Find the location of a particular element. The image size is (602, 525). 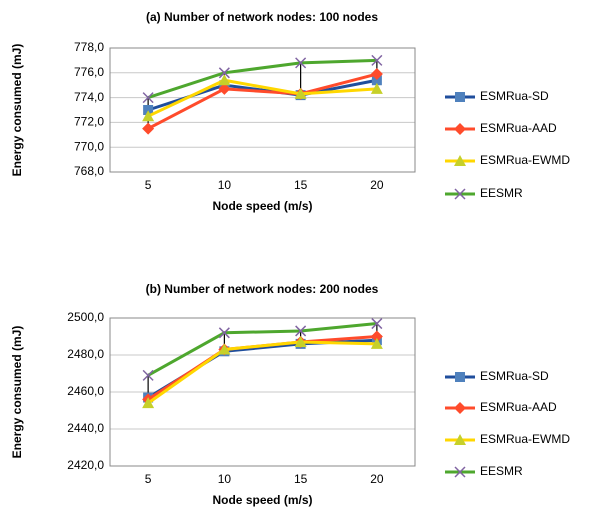

y-tick-label: 2420,0 is located at coordinates (85, 465).